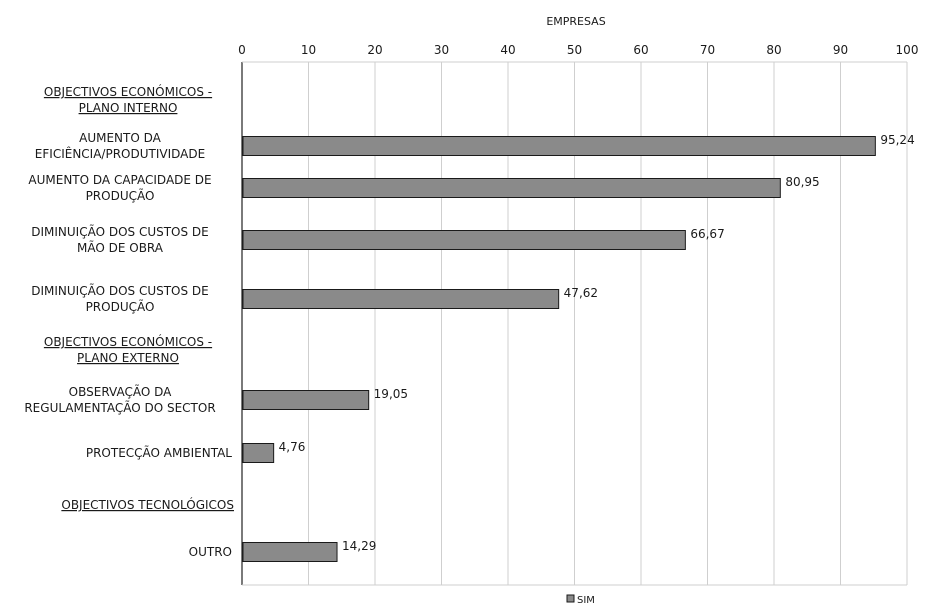 The width and height of the screenshot is (928, 607). I want to click on category-label: PROTECÇÃO AMBIENTAL, so click(159, 452).